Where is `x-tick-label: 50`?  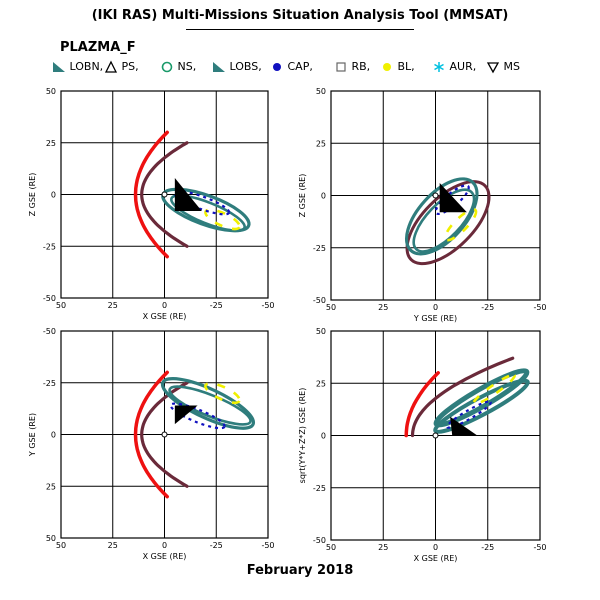 x-tick-label: 50 is located at coordinates (61, 305).